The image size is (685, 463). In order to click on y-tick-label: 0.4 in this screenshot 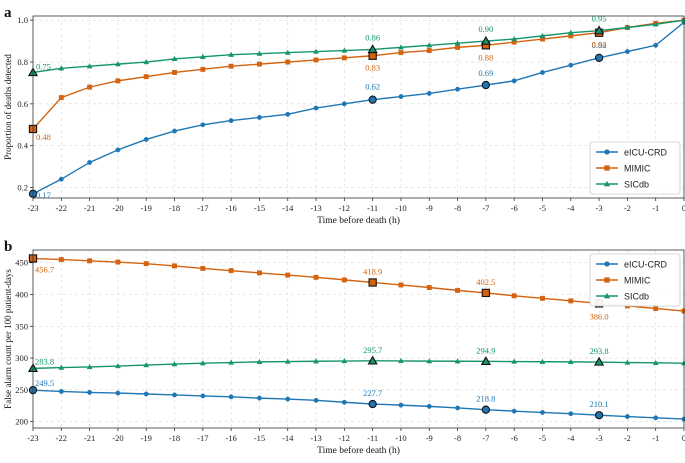, I will do `click(22, 146)`.